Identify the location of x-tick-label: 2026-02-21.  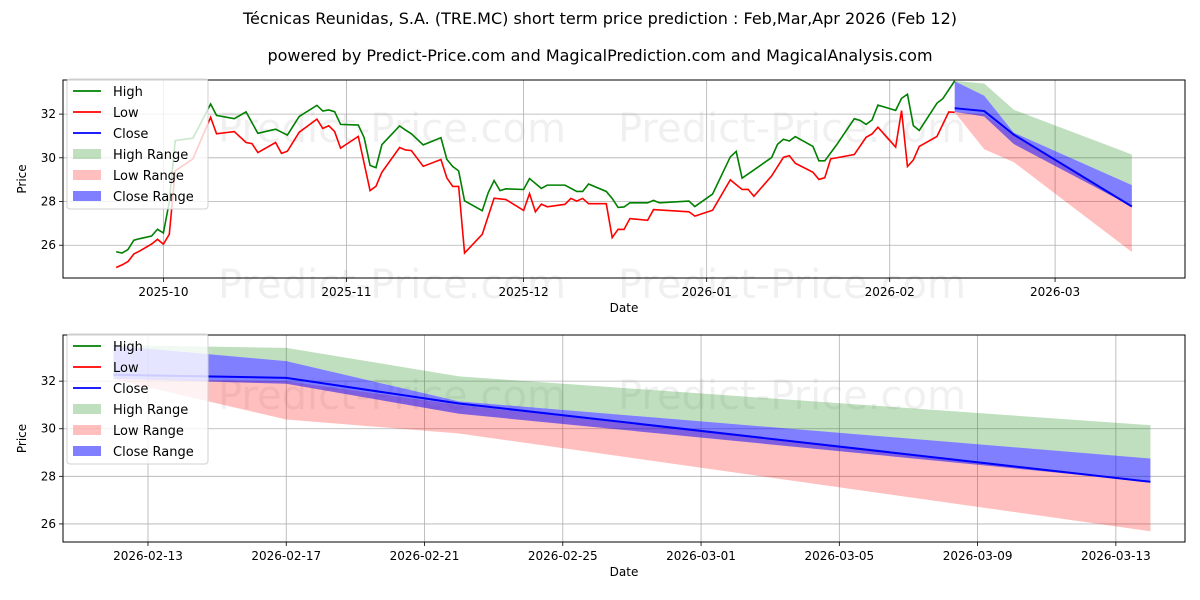
(425, 556).